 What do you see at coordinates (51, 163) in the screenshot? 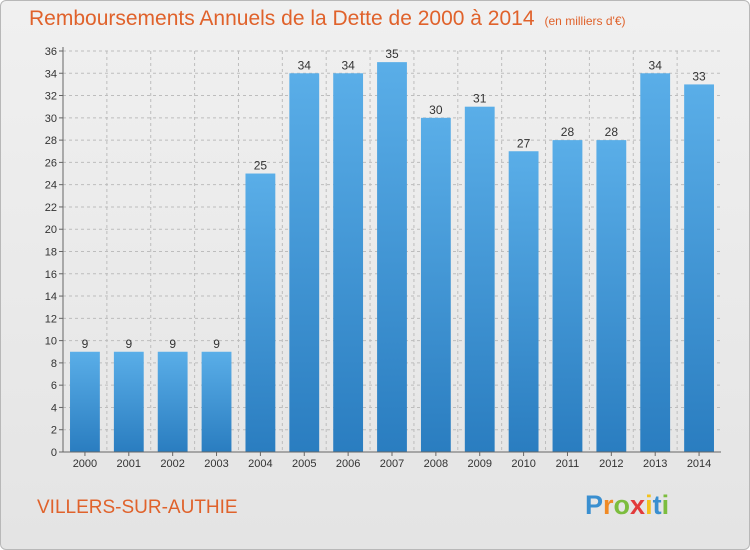
I see `tick-label-y: 26` at bounding box center [51, 163].